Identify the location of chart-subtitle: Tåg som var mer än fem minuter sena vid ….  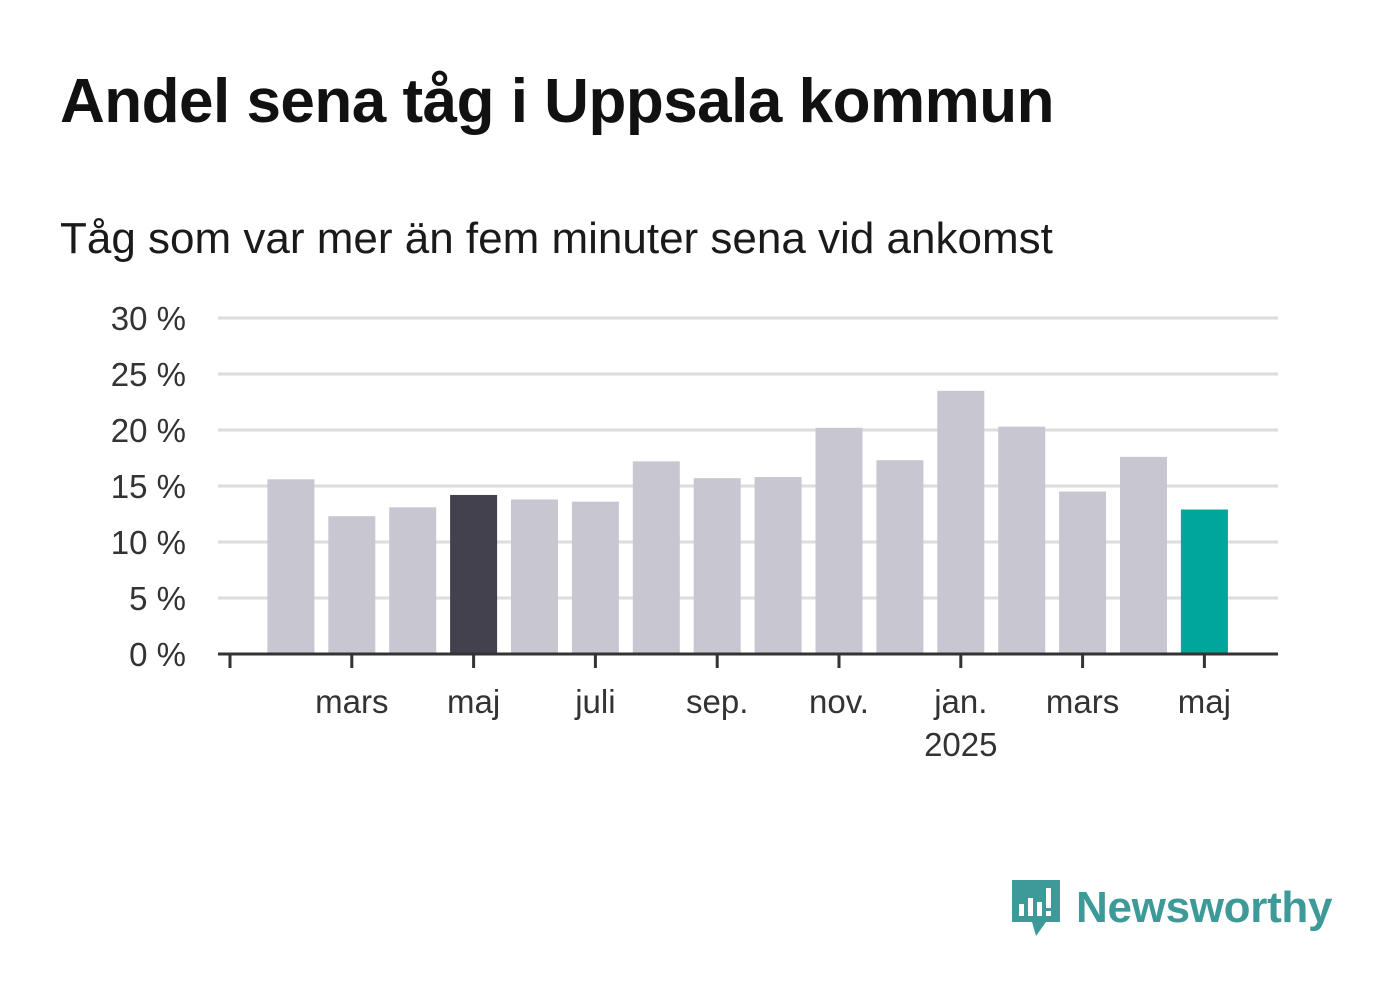
(556, 238).